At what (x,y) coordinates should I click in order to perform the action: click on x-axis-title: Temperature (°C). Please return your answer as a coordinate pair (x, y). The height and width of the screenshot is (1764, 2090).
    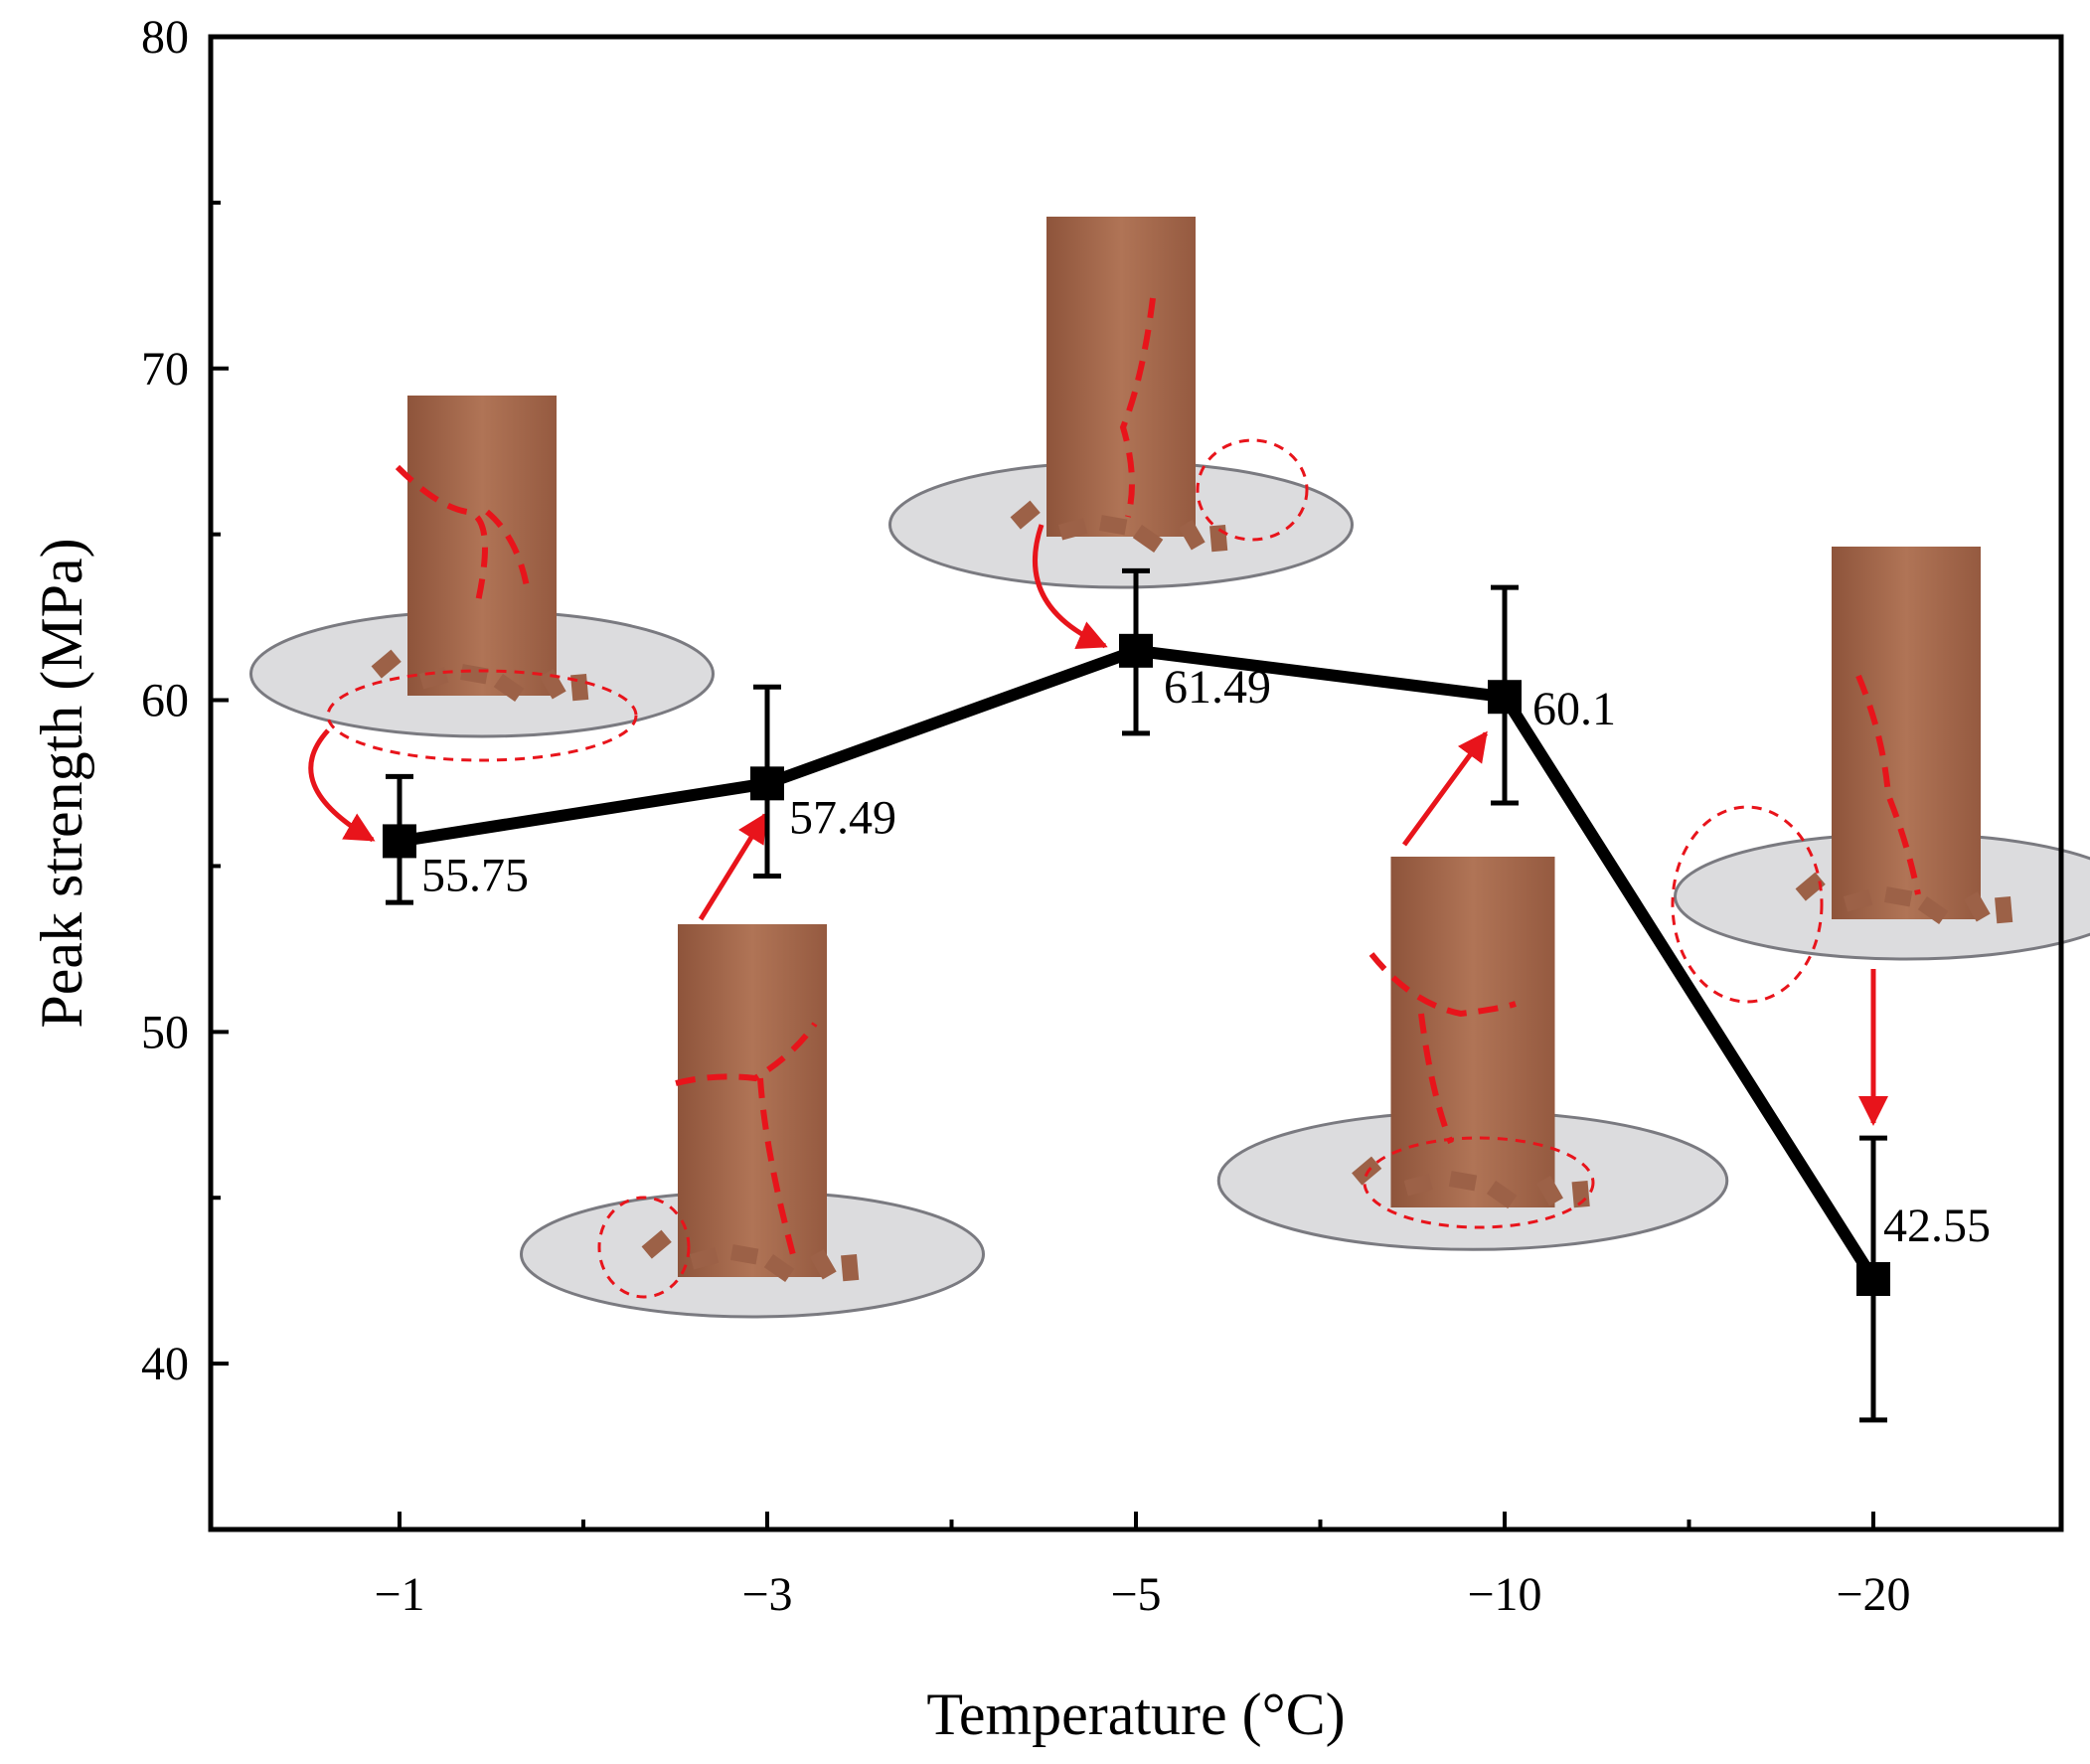
    Looking at the image, I should click on (1135, 1714).